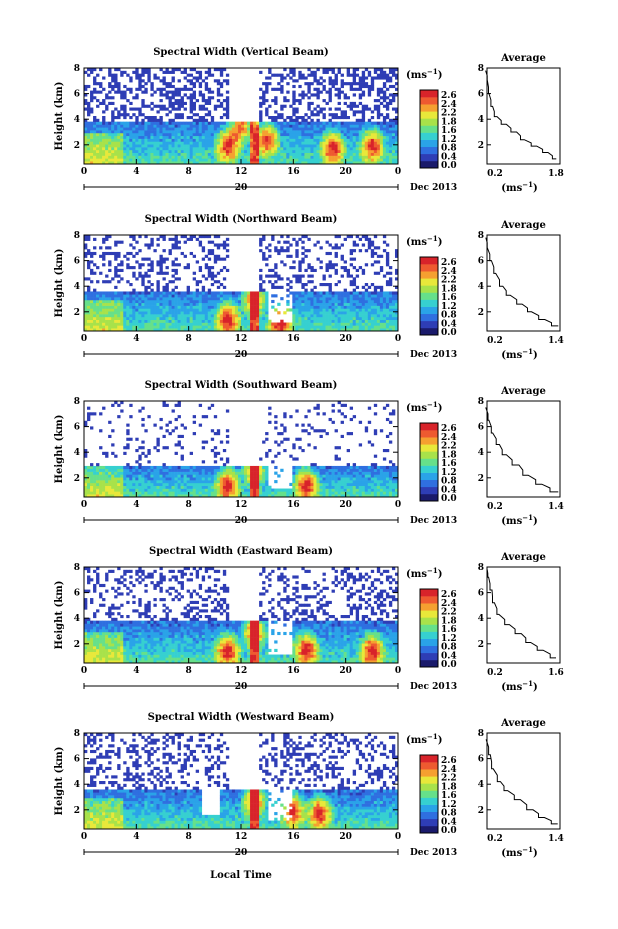 This screenshot has height=929, width=618. I want to click on colorbar-swatch, so click(429, 317).